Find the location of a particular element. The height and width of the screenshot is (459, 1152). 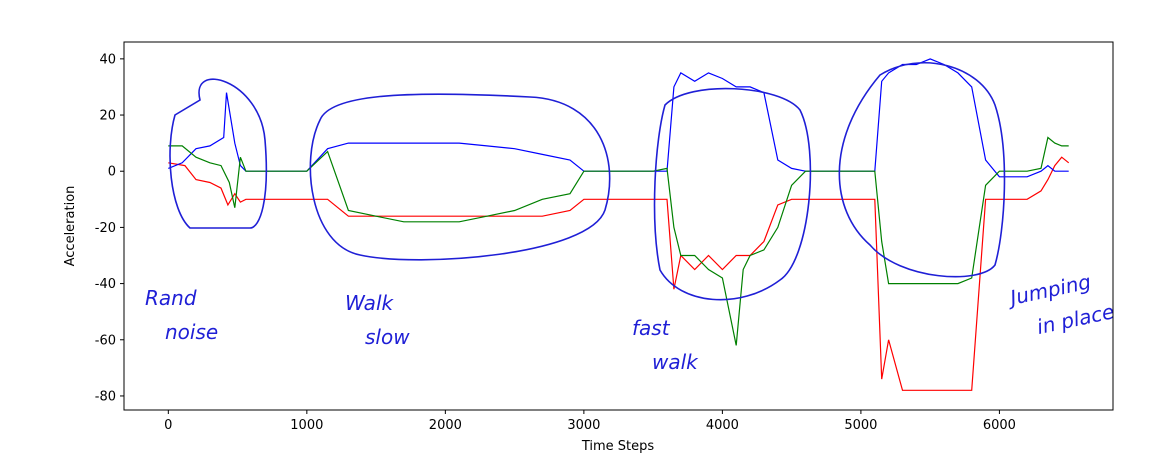

x-tick-label: 0 is located at coordinates (168, 425).